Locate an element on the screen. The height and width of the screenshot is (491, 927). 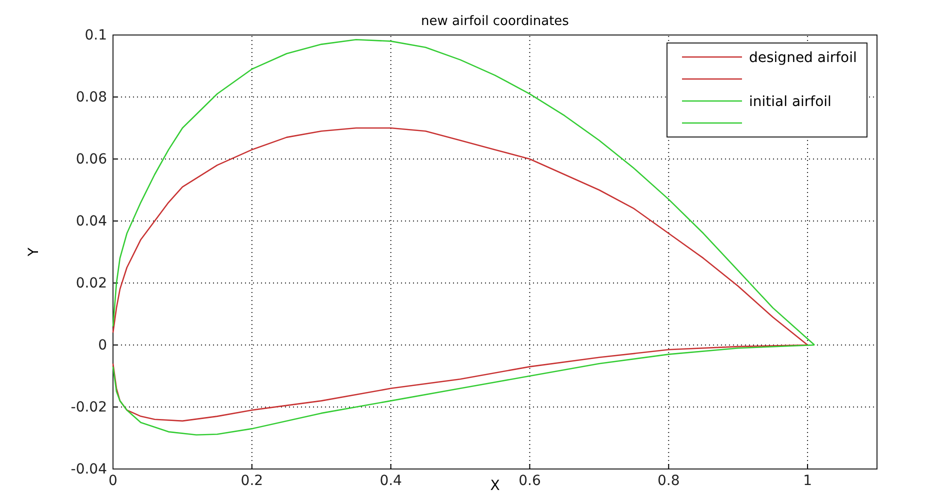
x-tick-label: 0.2 is located at coordinates (252, 480).